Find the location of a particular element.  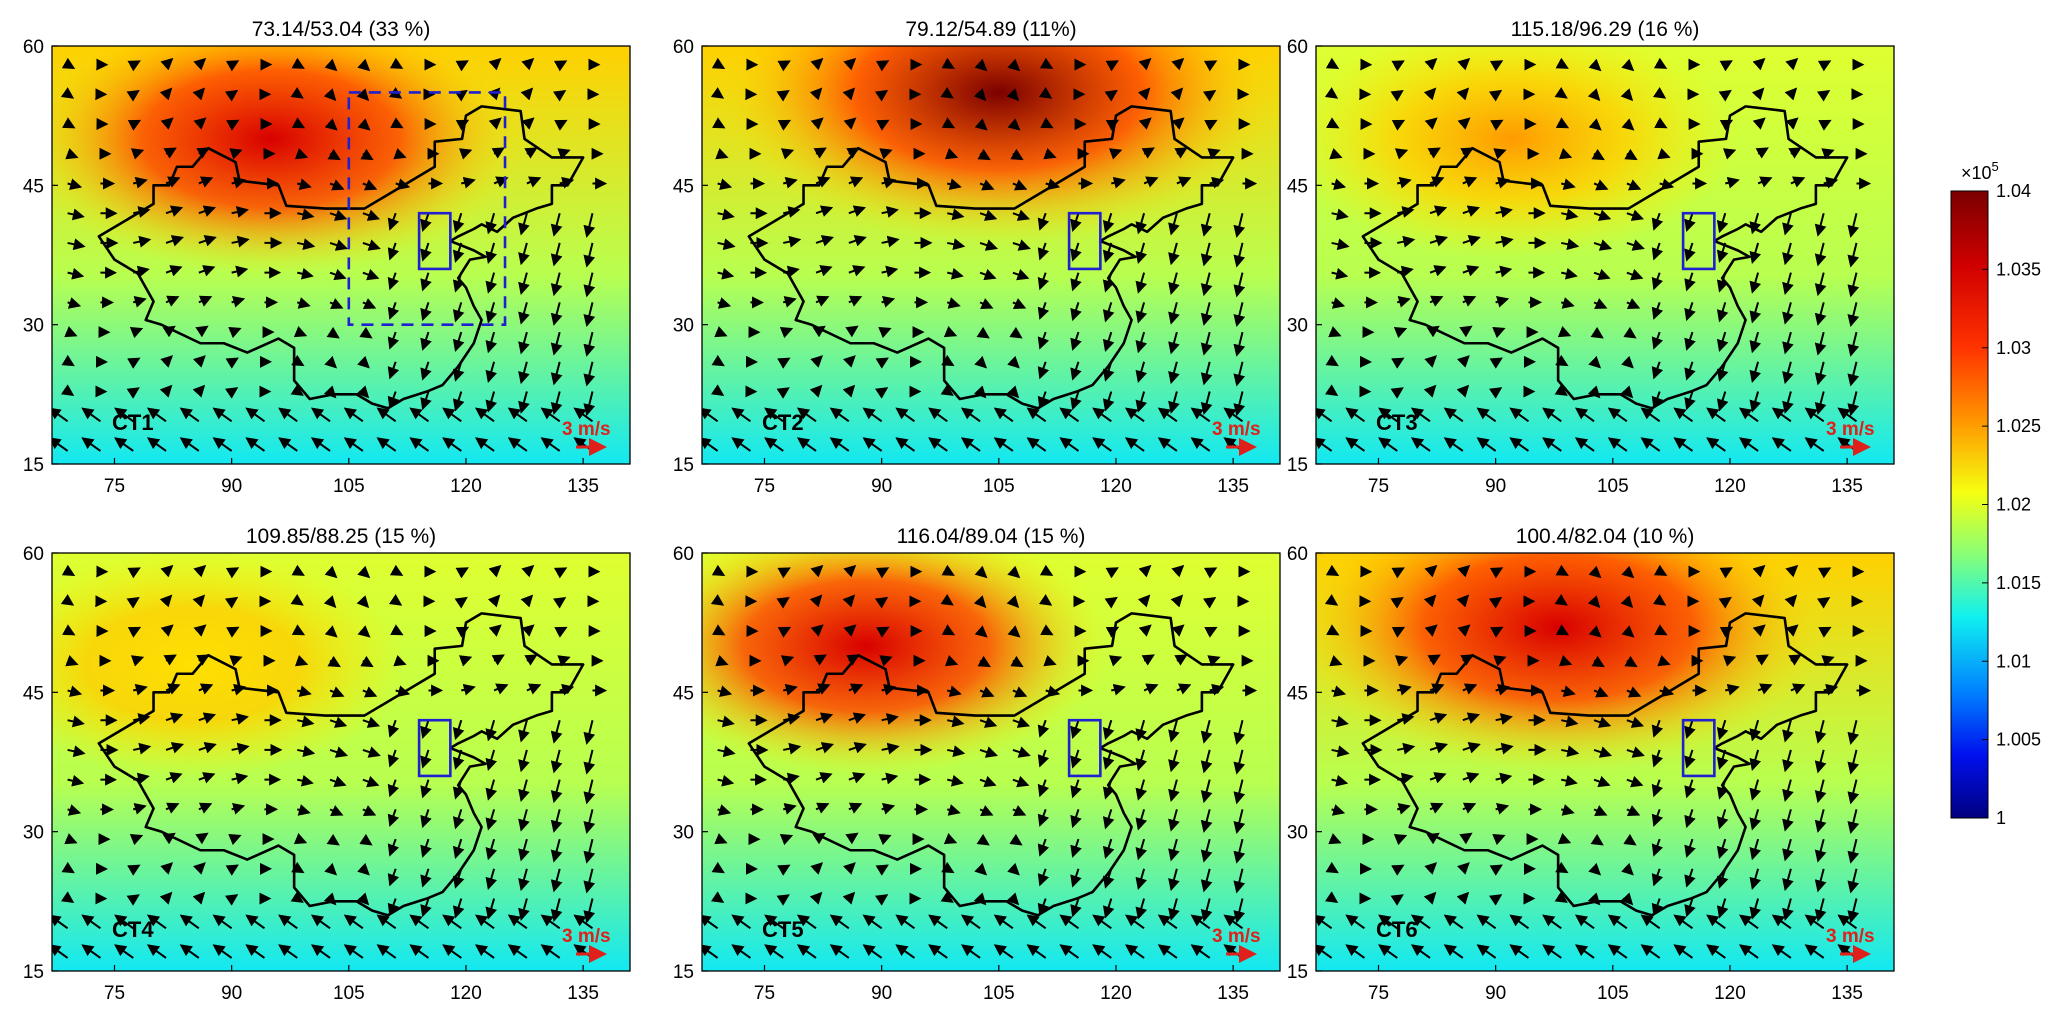

study-region-box is located at coordinates (1084, 241).